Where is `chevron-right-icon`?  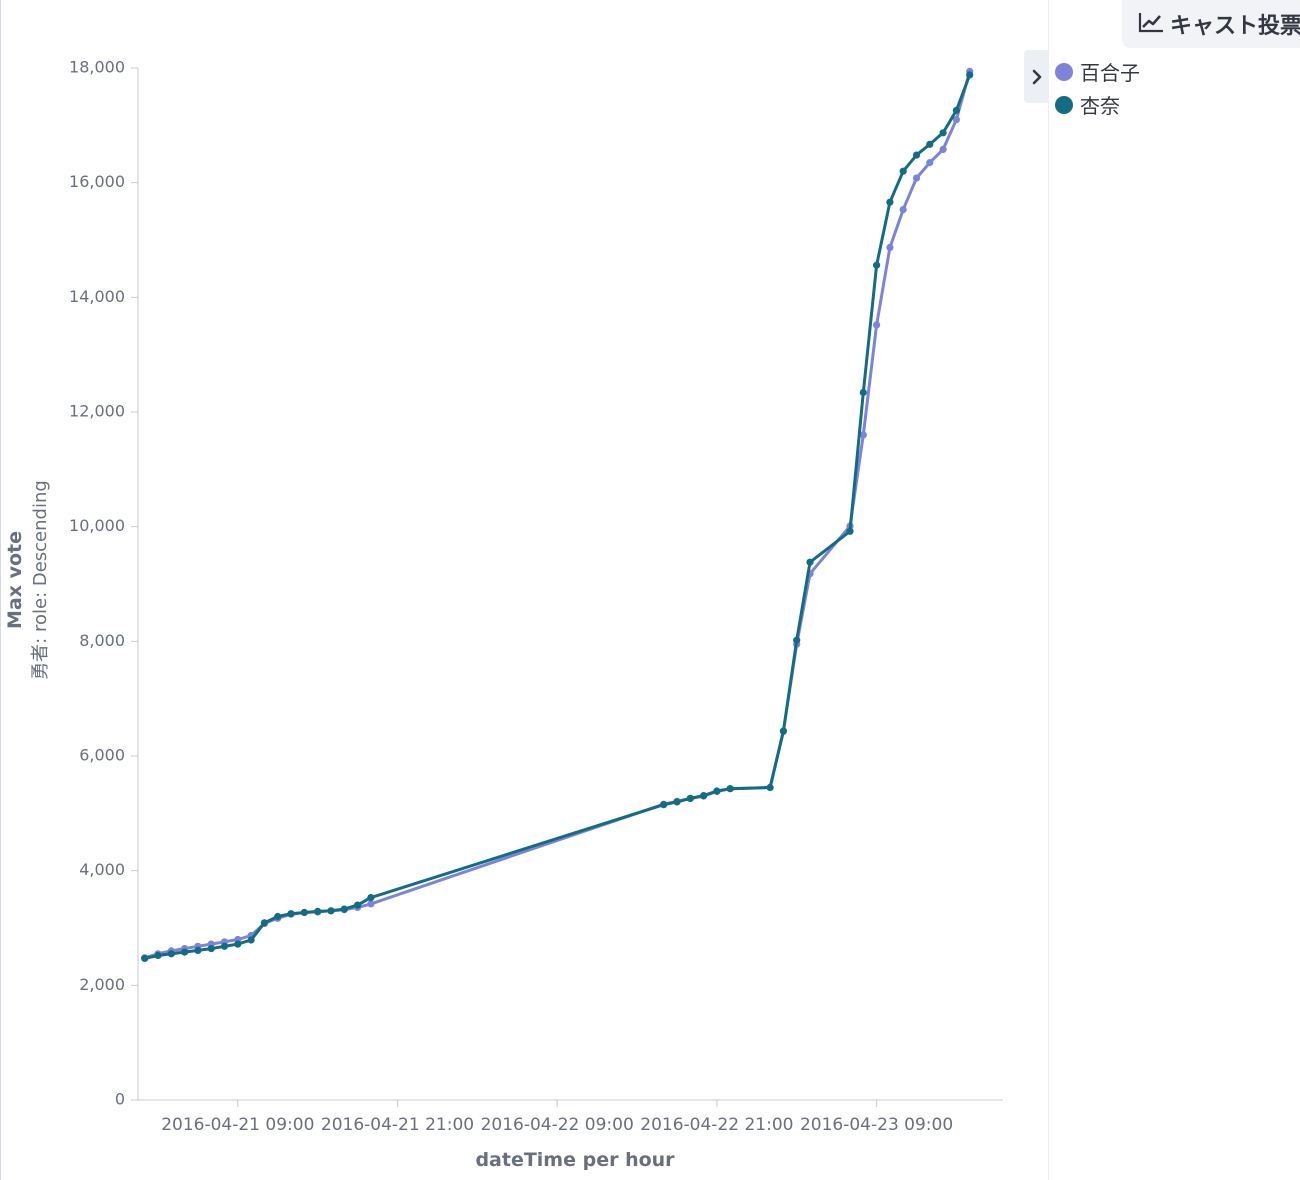
chevron-right-icon is located at coordinates (1036, 76).